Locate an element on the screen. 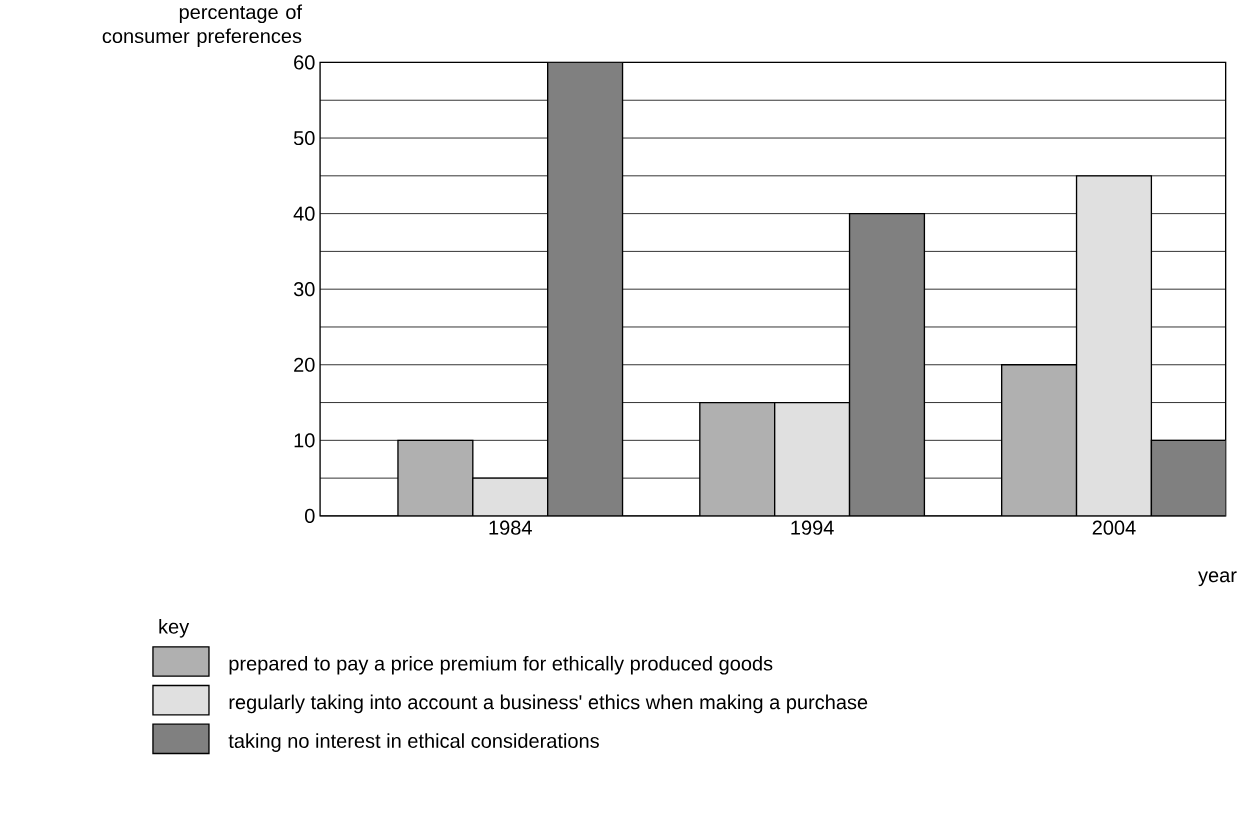 This screenshot has width=1243, height=829. y-tick-label: 20 is located at coordinates (304, 364).